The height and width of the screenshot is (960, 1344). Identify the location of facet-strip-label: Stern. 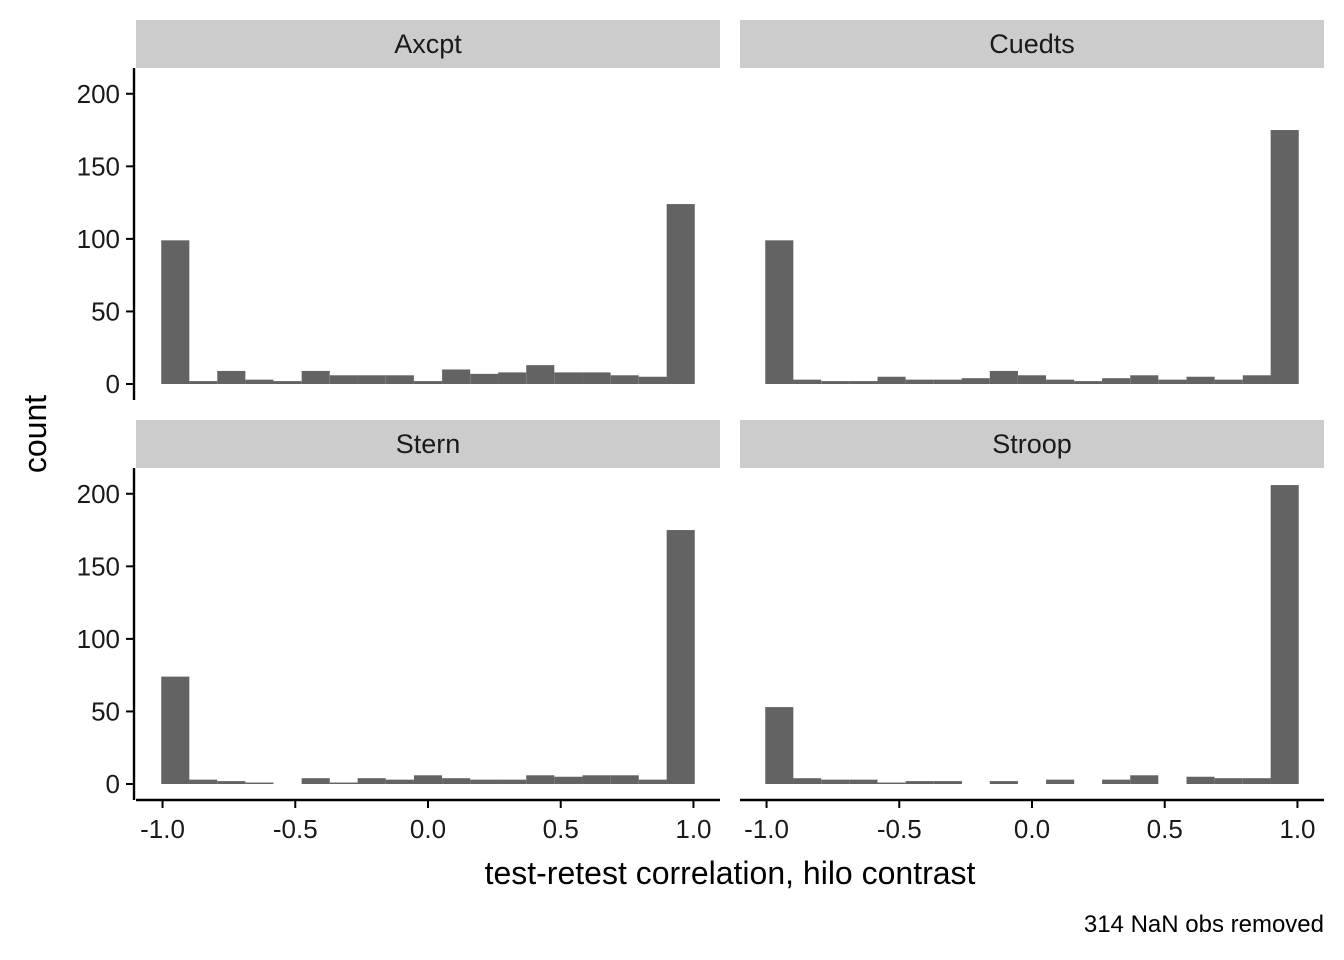
(428, 444).